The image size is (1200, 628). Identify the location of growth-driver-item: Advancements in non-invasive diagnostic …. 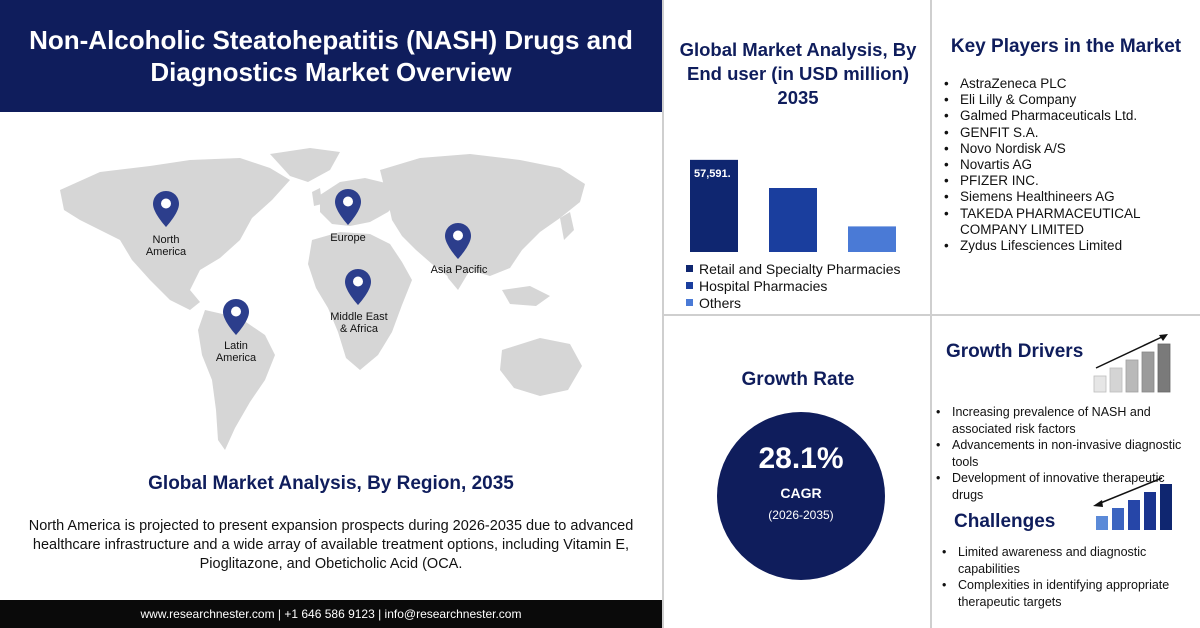
(1065, 453).